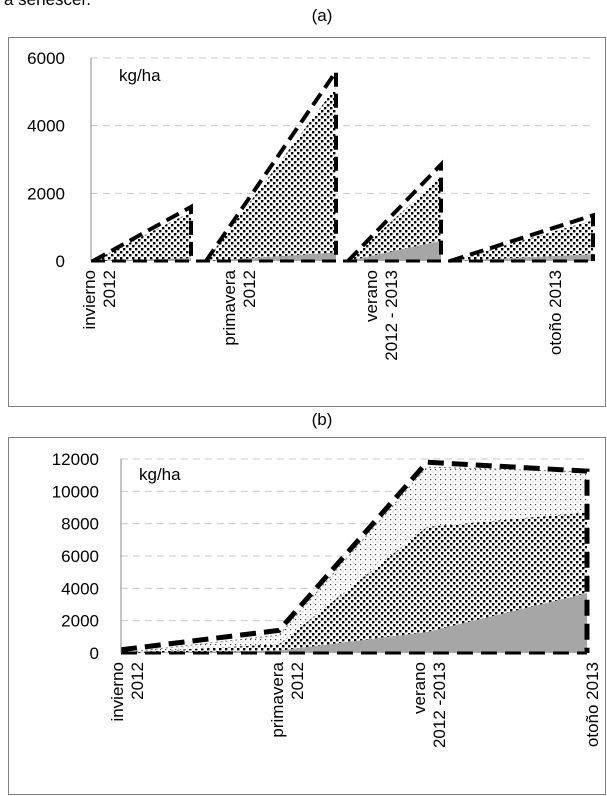 This screenshot has width=607, height=796. Describe the element at coordinates (46, 58) in the screenshot. I see `chart-a-ytick-label: 6000` at that location.